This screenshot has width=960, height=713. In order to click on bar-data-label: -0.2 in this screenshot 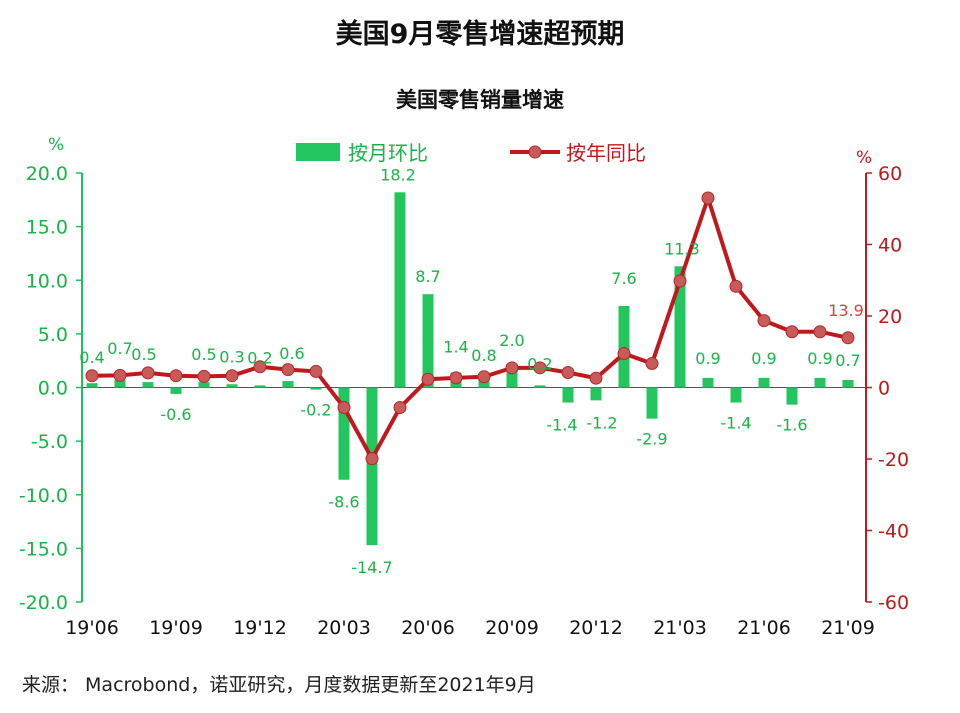, I will do `click(315, 410)`.